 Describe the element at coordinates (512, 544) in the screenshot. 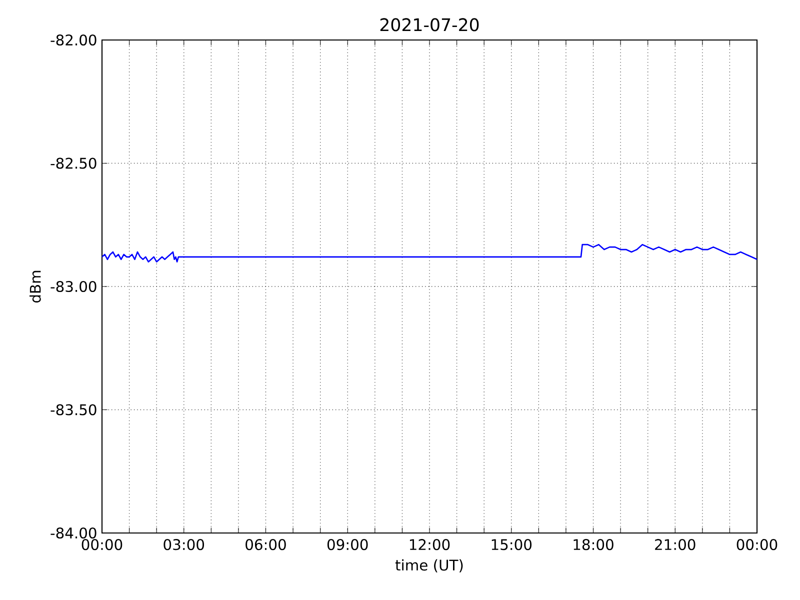

I see `x-tick-label: 15:00` at that location.